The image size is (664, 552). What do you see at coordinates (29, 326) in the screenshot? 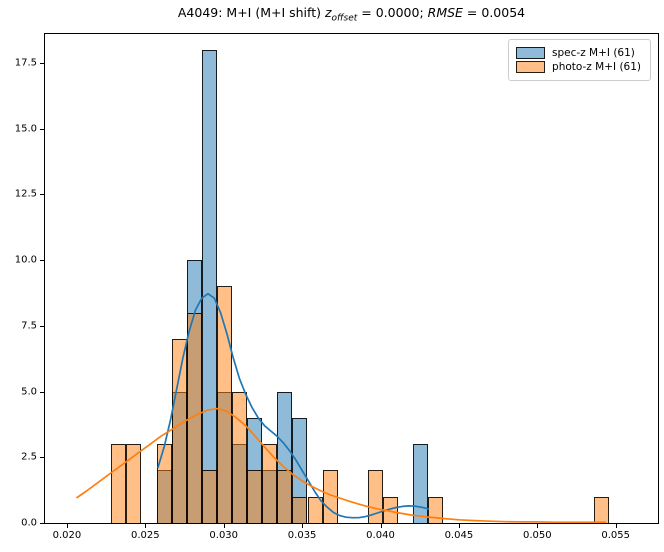
I see `y-axis-tick-label: 7.5` at bounding box center [29, 326].